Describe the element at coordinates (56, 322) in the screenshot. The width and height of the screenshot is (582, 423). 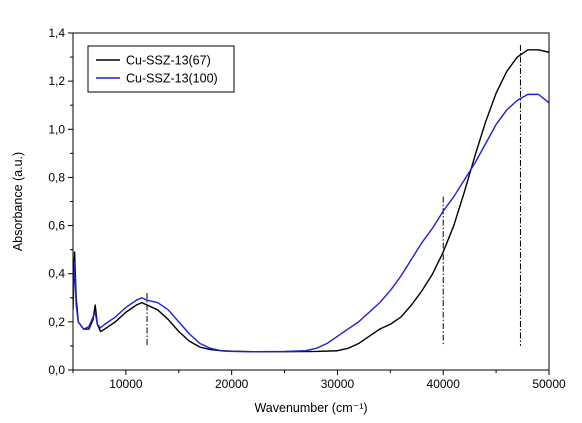
I see `y-tick-label: 0,2` at that location.